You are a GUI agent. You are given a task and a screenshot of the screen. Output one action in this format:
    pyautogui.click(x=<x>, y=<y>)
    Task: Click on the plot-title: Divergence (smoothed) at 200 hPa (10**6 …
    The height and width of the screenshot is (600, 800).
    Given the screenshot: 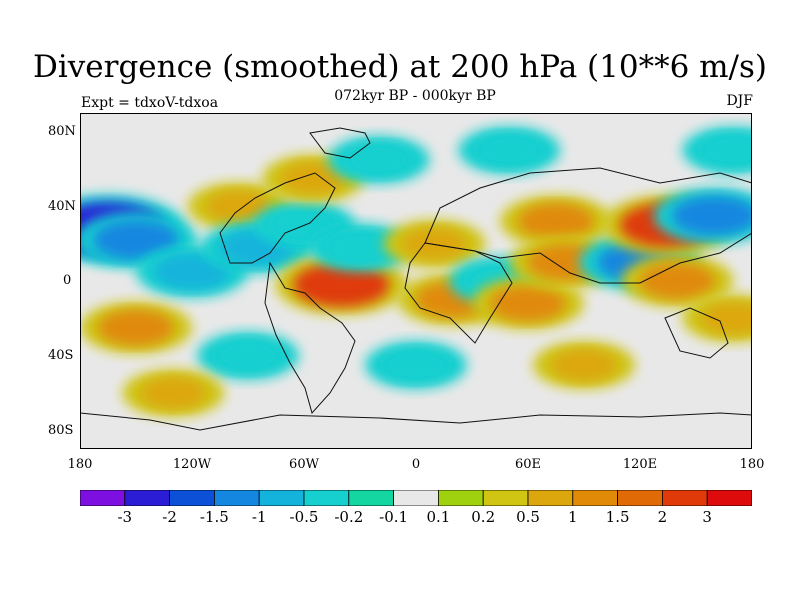 What is the action you would take?
    pyautogui.click(x=400, y=67)
    